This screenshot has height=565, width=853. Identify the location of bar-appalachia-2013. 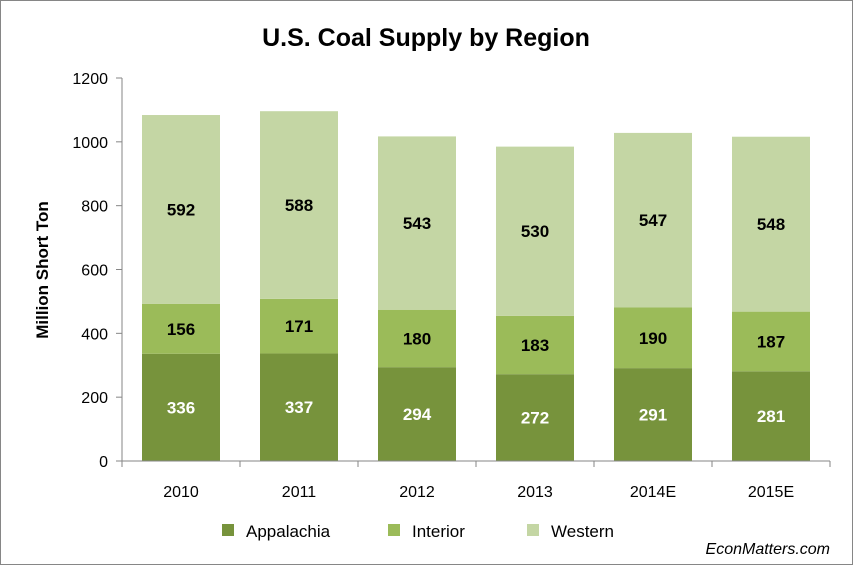
(535, 417).